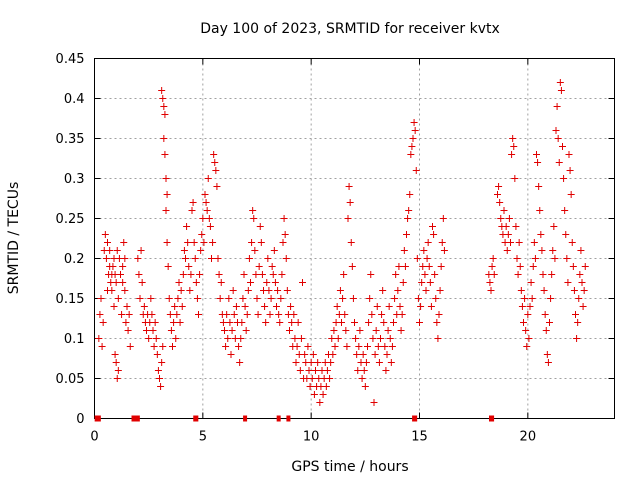  What do you see at coordinates (311, 437) in the screenshot?
I see `x-tick-label: 10` at bounding box center [311, 437].